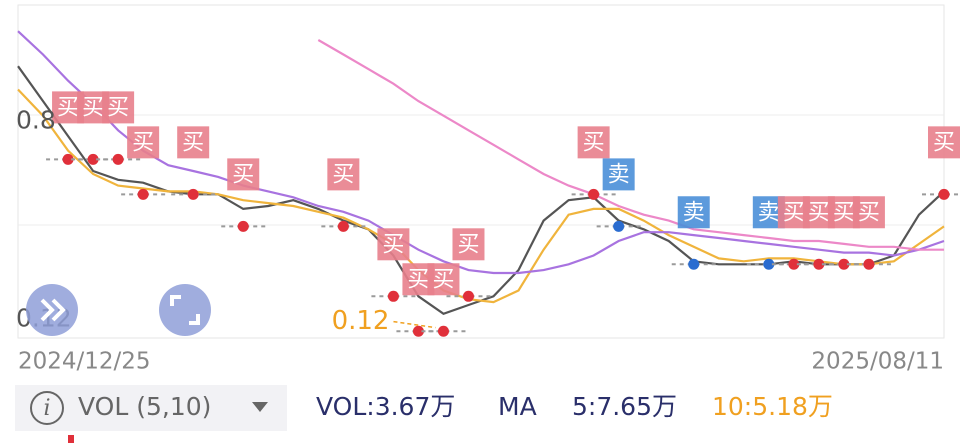  What do you see at coordinates (361, 321) in the screenshot?
I see `low-label: 0.12` at bounding box center [361, 321].